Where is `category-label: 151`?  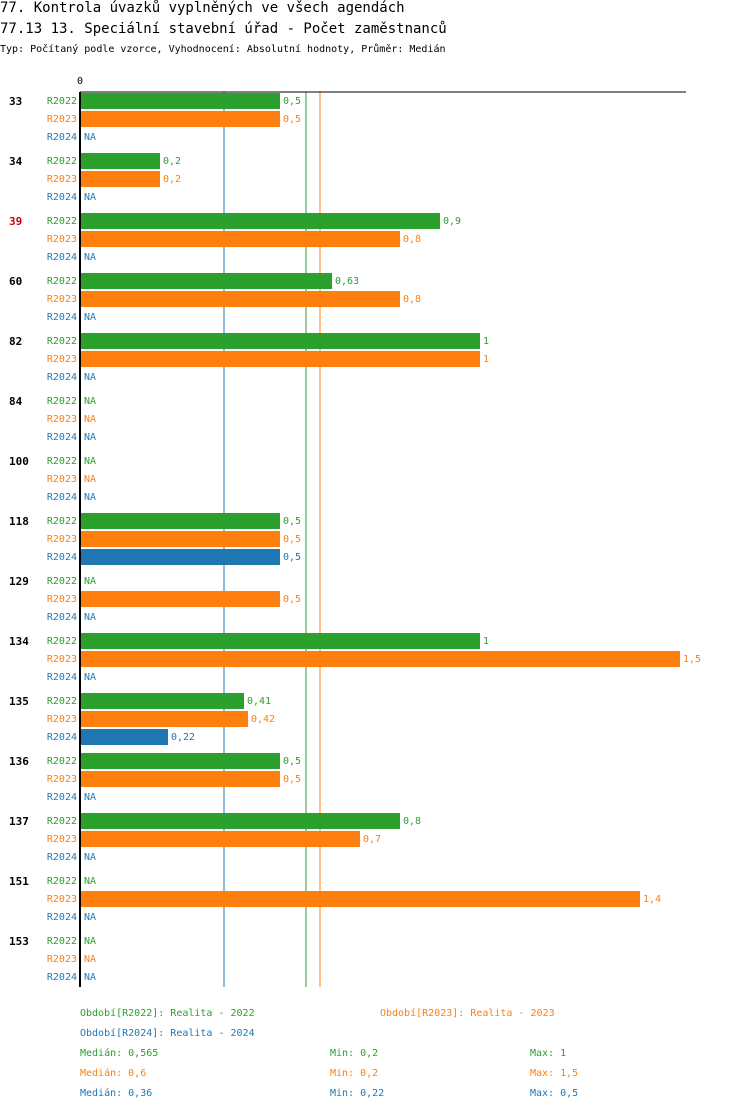
category-label: 151 is located at coordinates (19, 881).